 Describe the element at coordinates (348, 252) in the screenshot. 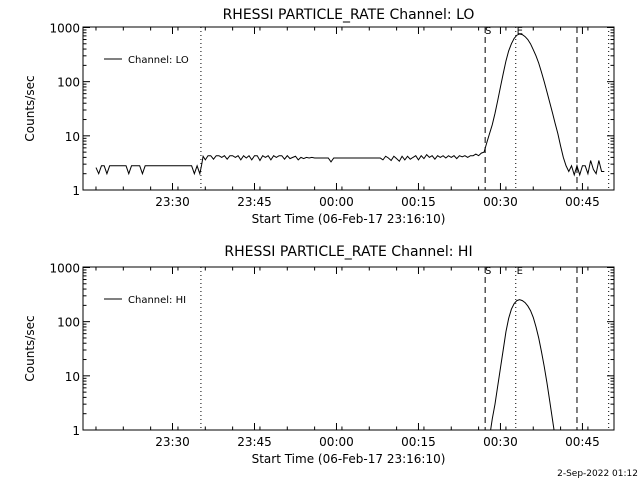

I see `chart-title: RHESSI PARTICLE_RATE Channel: HI` at that location.